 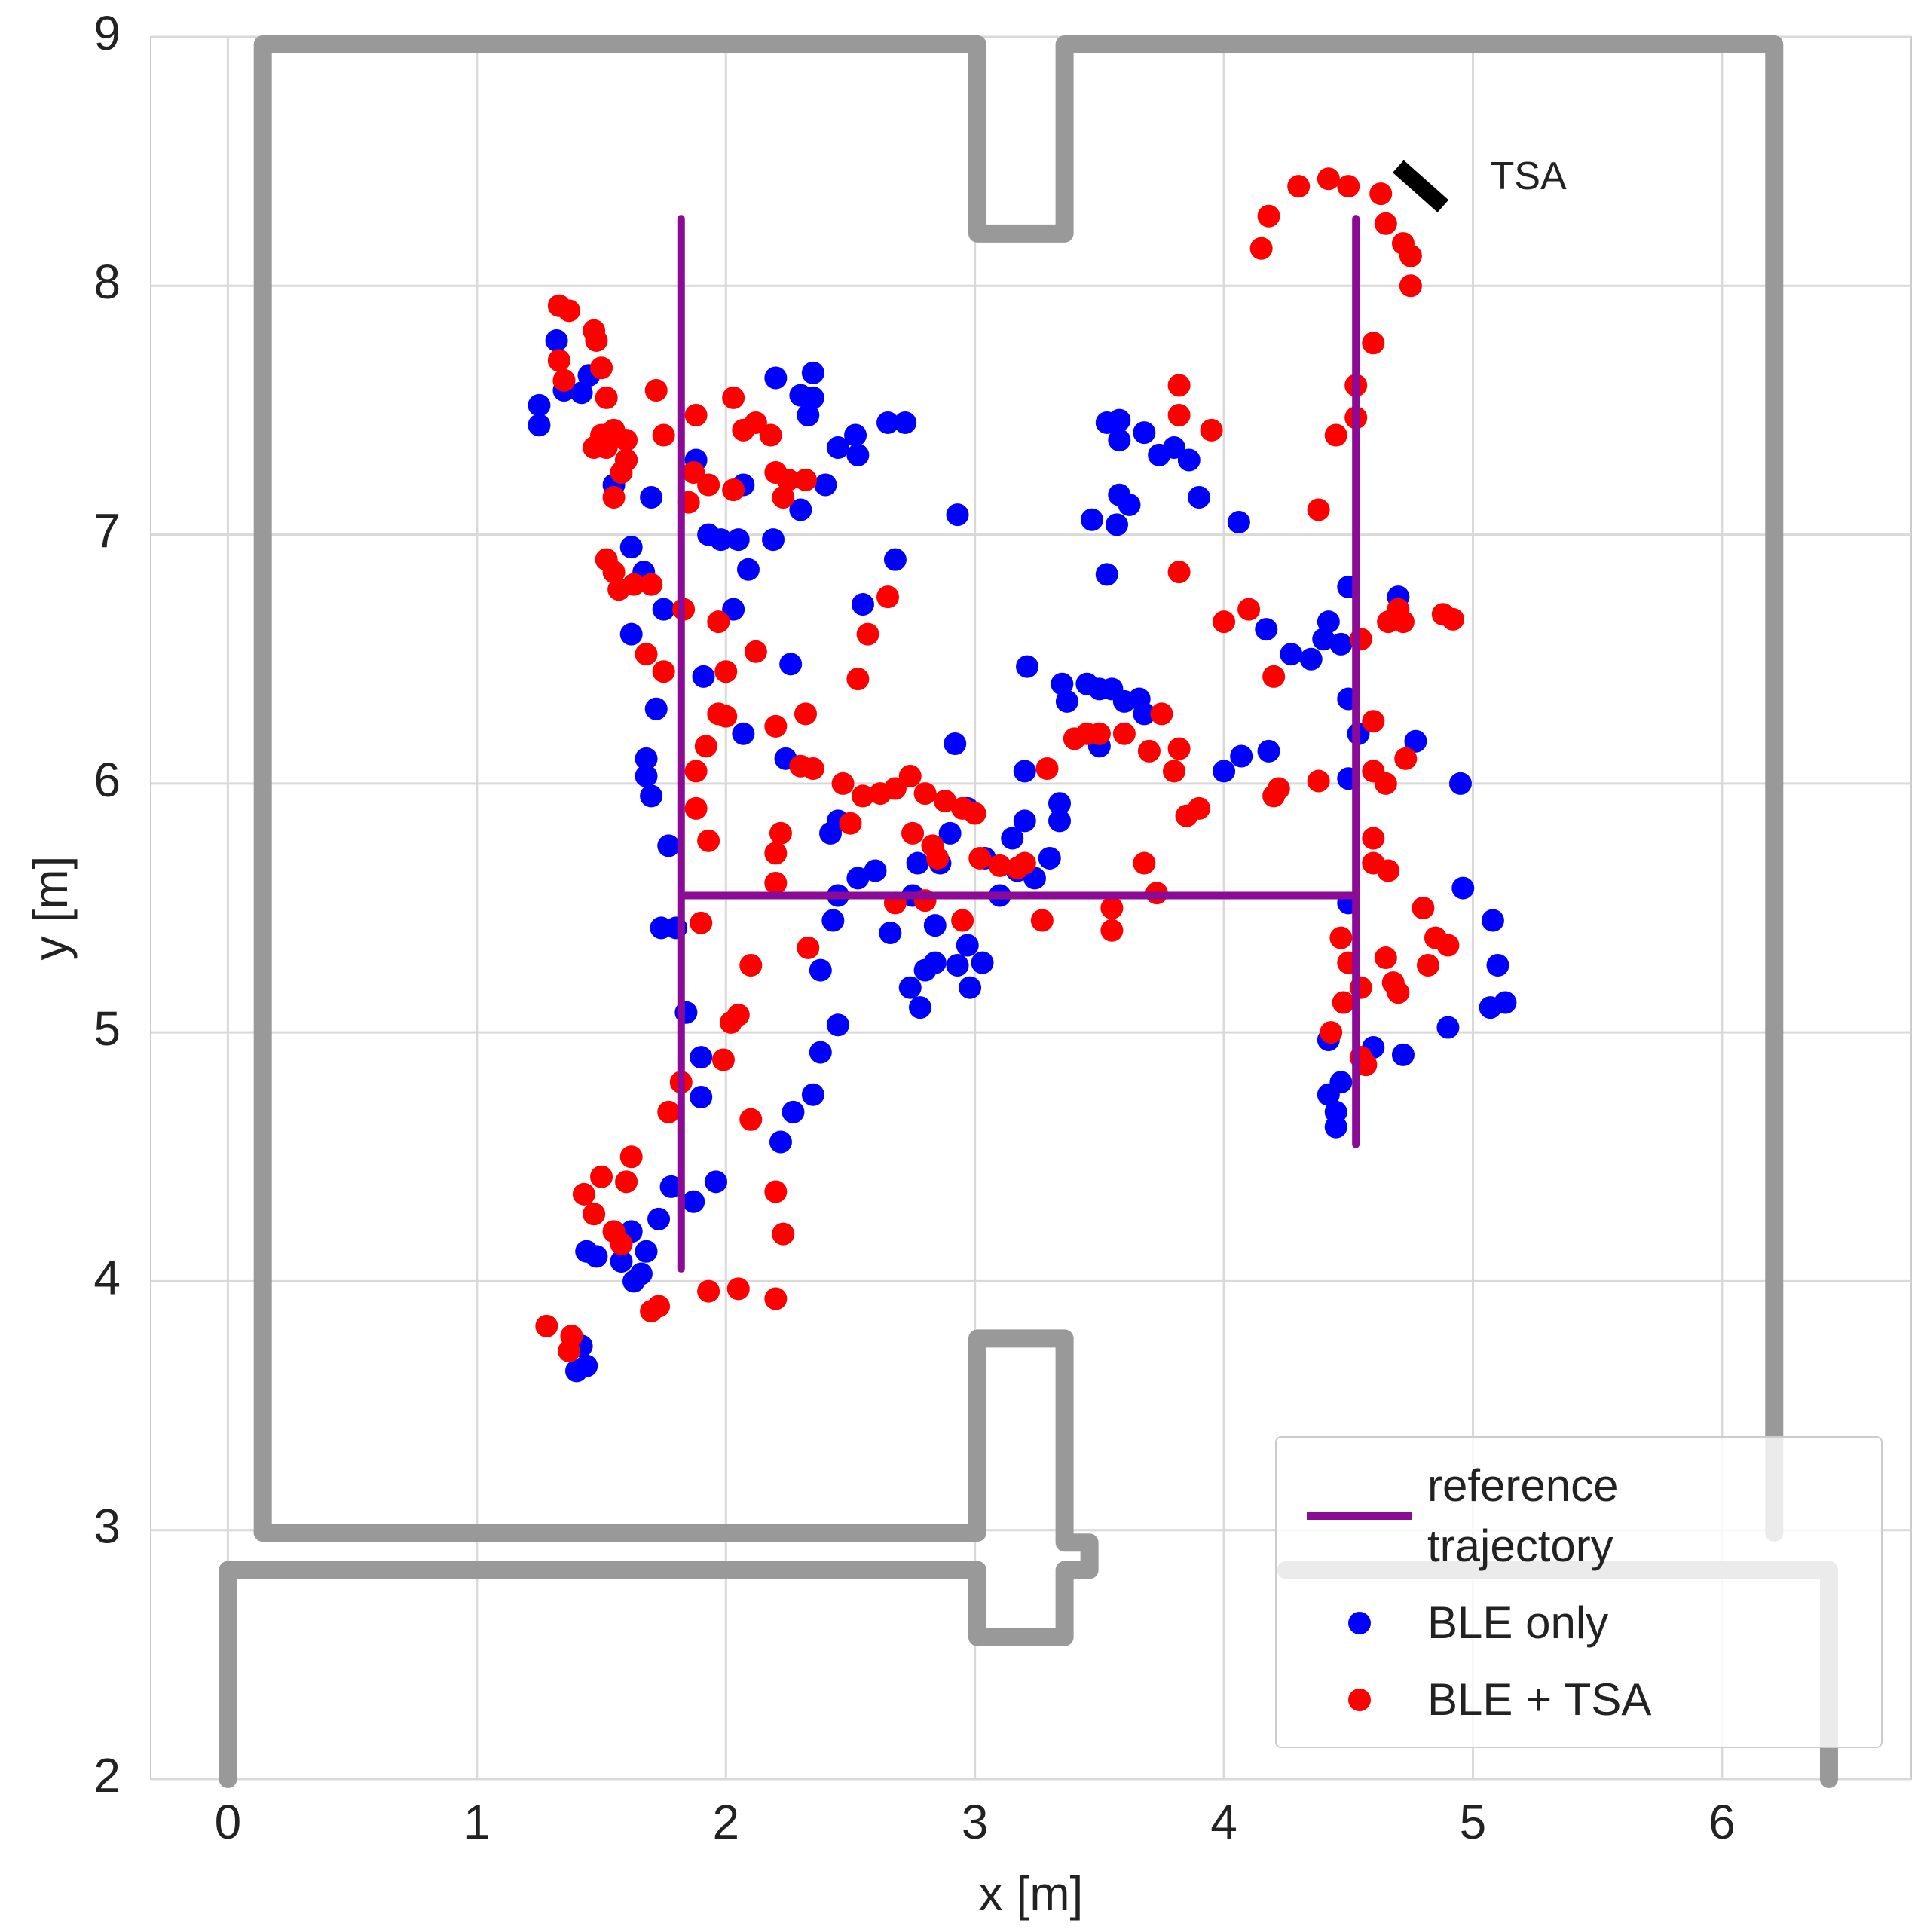 What do you see at coordinates (1518, 1623) in the screenshot?
I see `legend-label: BLE only` at bounding box center [1518, 1623].